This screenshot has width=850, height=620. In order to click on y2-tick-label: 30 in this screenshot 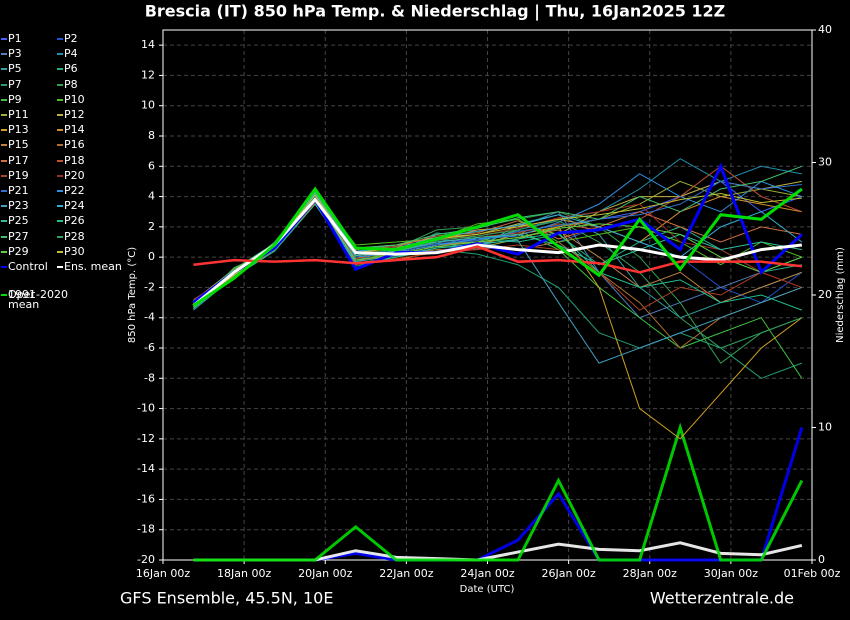, I will do `click(825, 162)`.